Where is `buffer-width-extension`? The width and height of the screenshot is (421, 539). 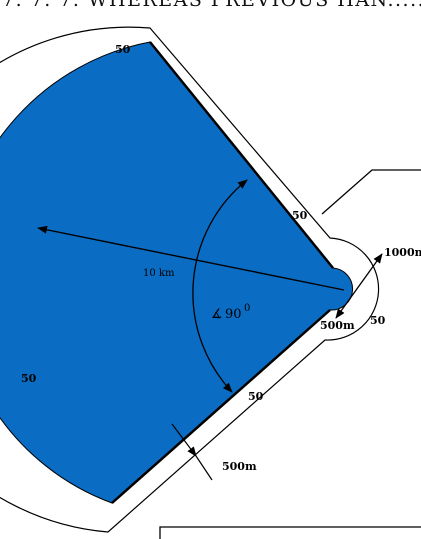 buffer-width-extension is located at coordinates (204, 468).